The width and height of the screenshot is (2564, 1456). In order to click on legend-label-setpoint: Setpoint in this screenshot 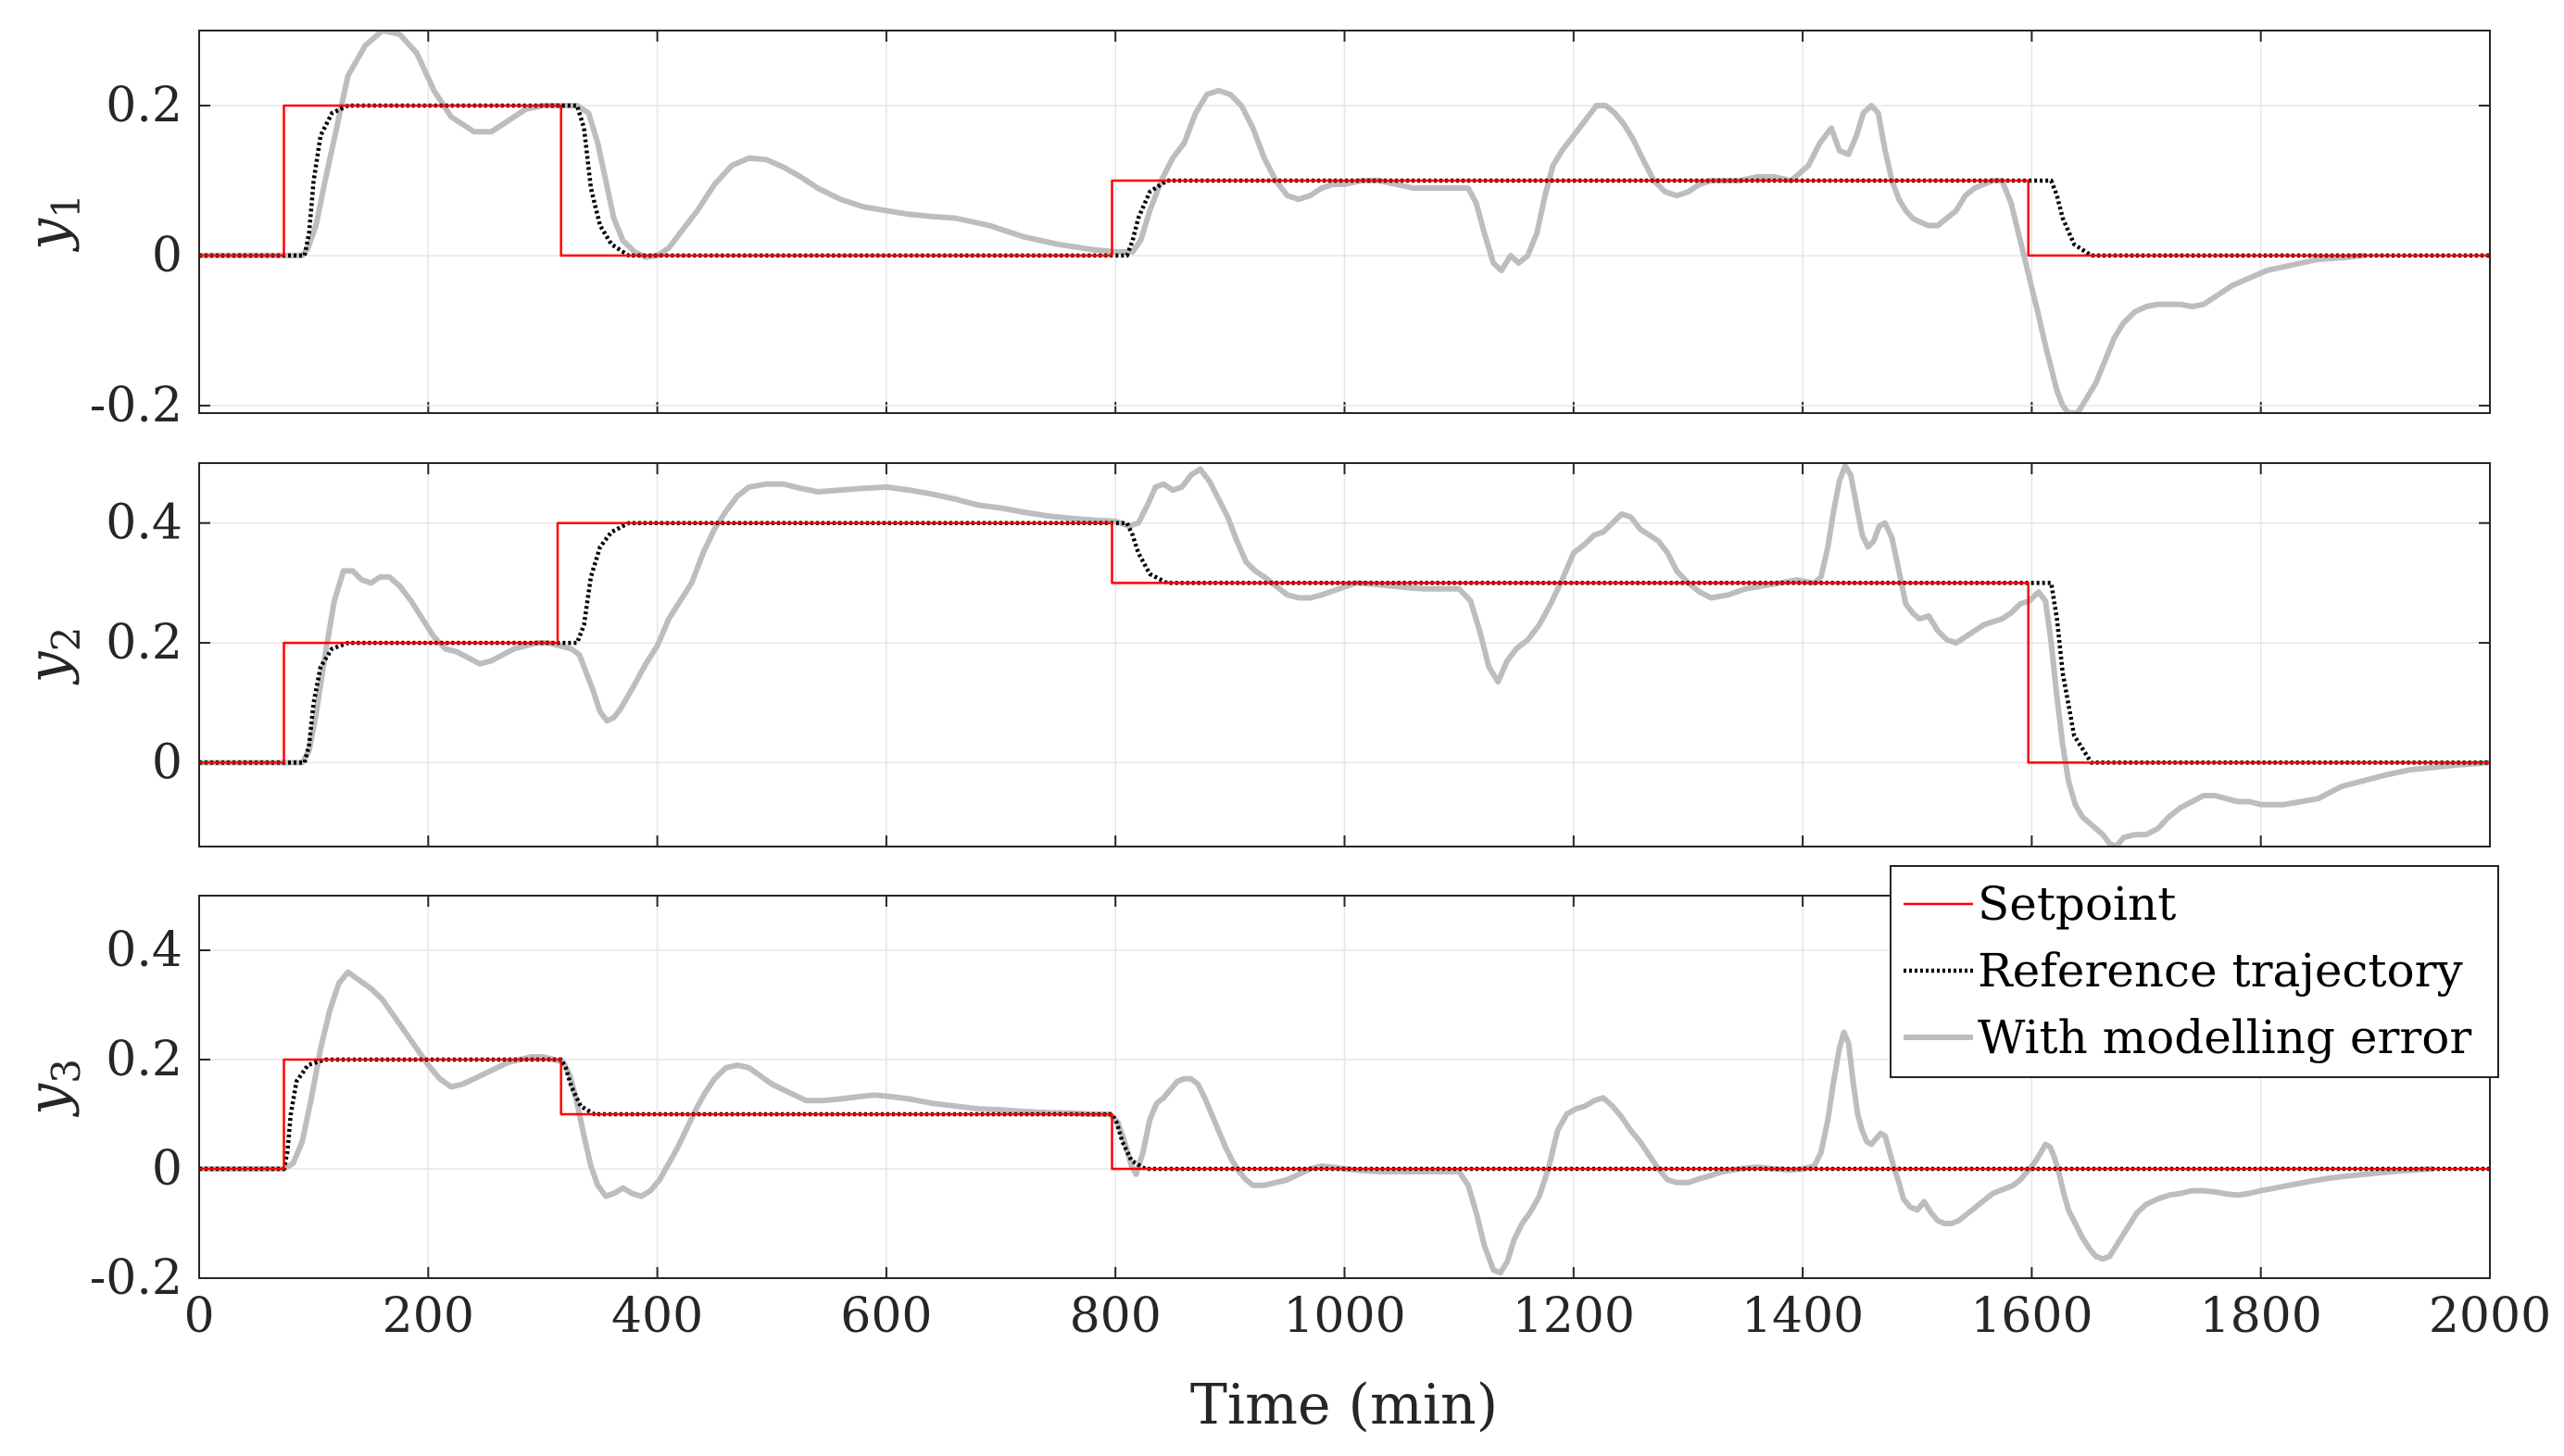, I will do `click(2077, 904)`.